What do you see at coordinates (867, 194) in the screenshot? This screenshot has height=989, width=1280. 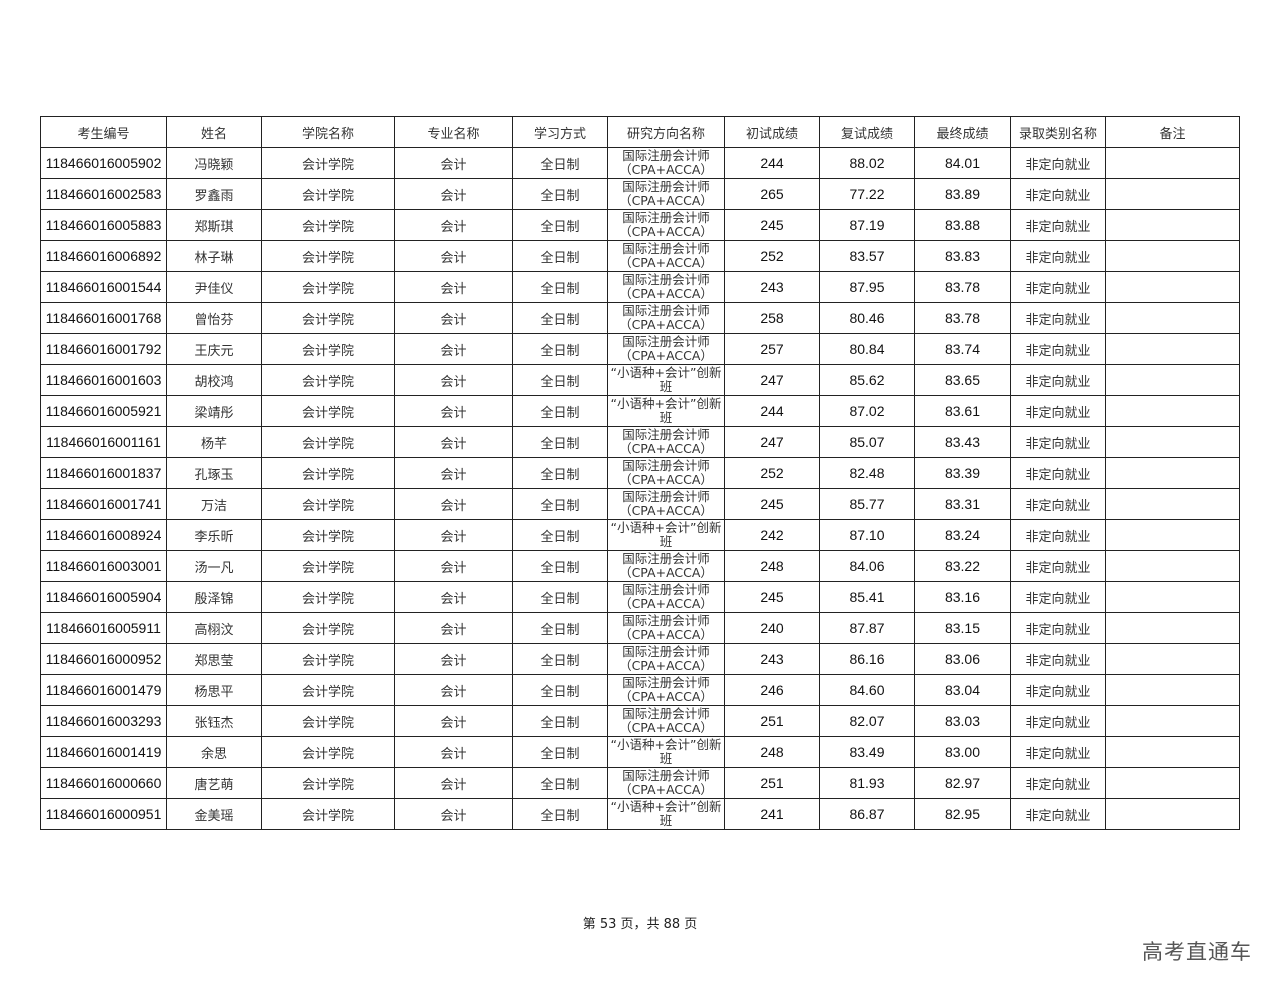 I see `cell-retest: 77.22` at bounding box center [867, 194].